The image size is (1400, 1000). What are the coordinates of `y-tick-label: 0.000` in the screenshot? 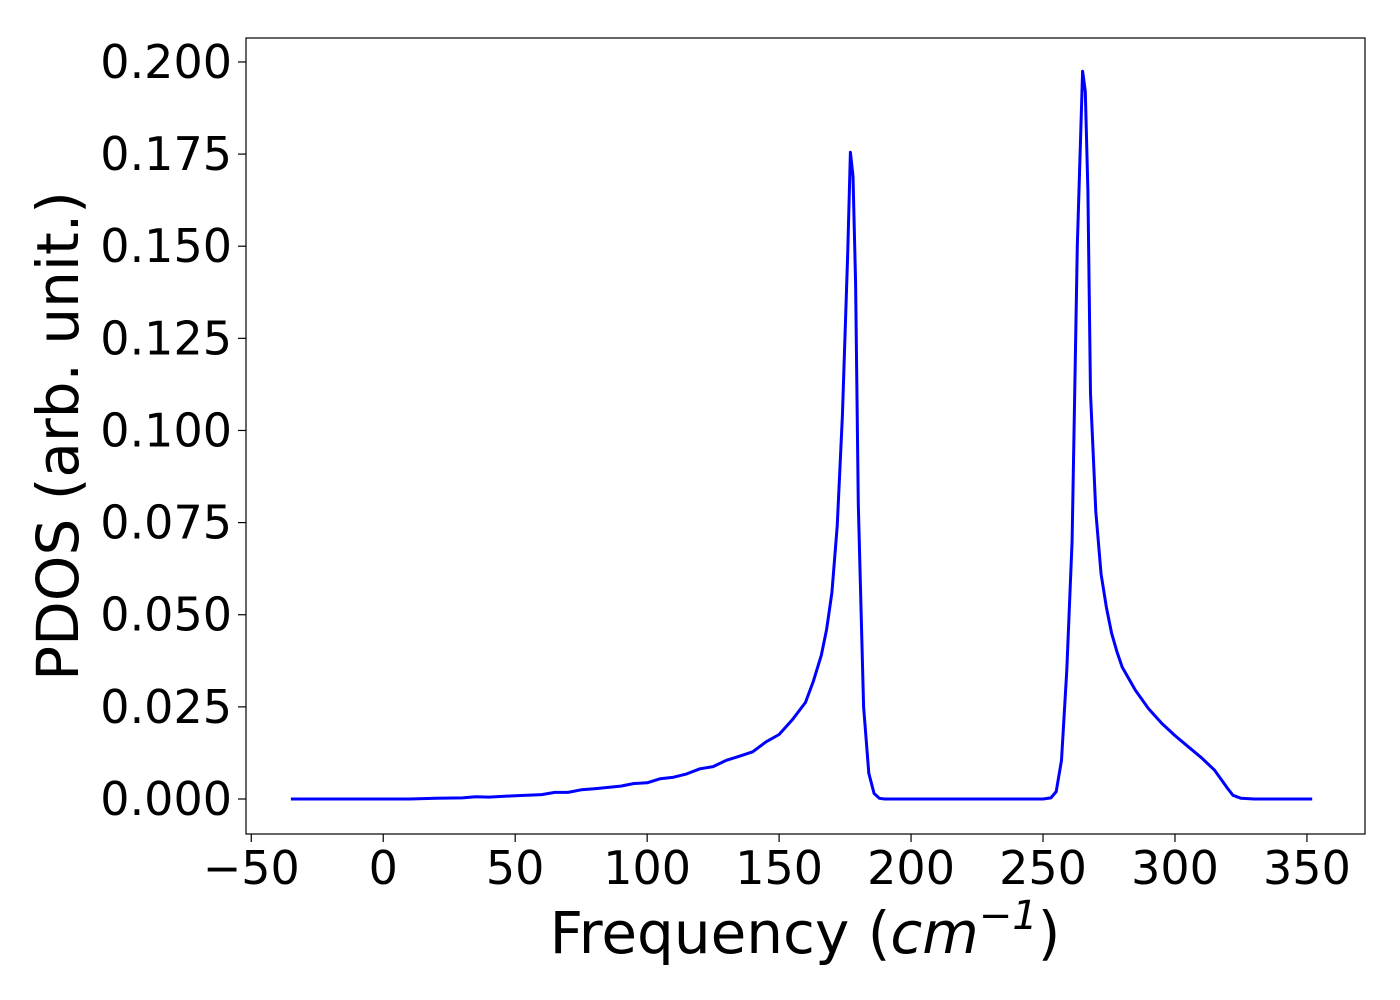 It's located at (166, 799).